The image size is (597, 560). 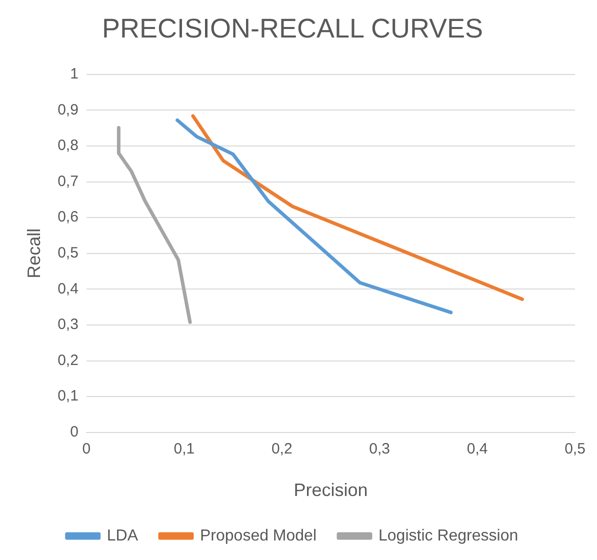 What do you see at coordinates (68, 109) in the screenshot?
I see `y-tick-label: 0,9` at bounding box center [68, 109].